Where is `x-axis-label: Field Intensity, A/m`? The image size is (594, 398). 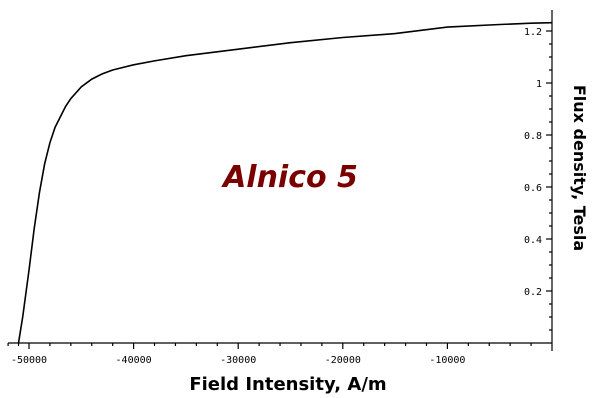
x-axis-label: Field Intensity, A/m is located at coordinates (287, 384).